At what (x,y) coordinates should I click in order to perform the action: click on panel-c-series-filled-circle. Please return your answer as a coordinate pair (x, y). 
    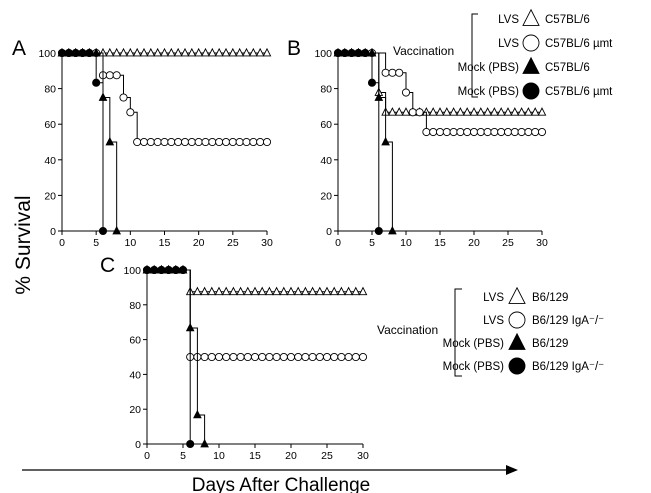
    Looking at the image, I should click on (168, 357).